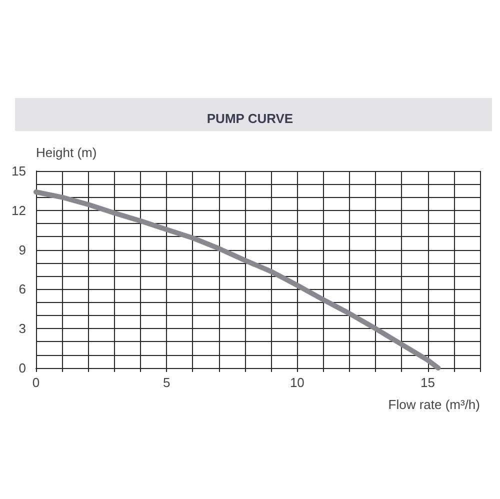  Describe the element at coordinates (434, 404) in the screenshot. I see `x-axis-title: Flow rate (m³/h)` at that location.